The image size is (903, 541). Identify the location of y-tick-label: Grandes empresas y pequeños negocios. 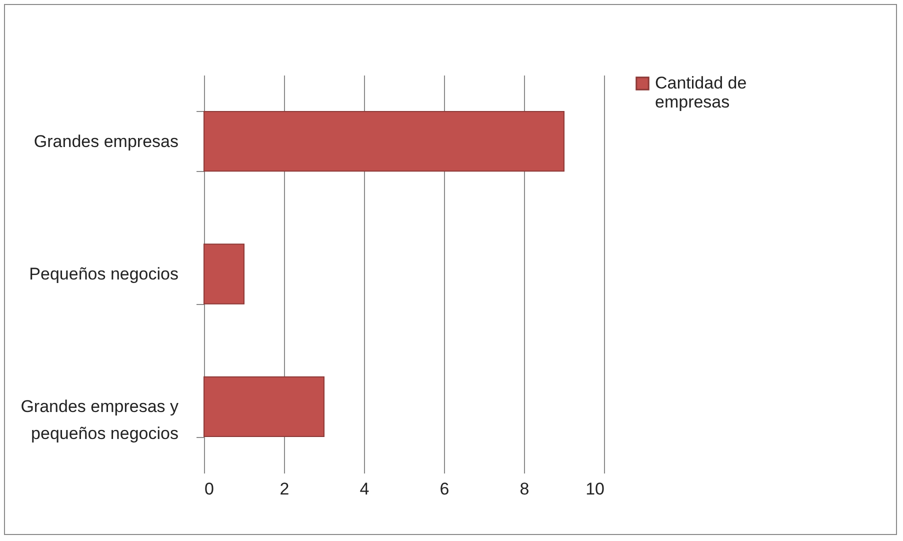
(99, 420).